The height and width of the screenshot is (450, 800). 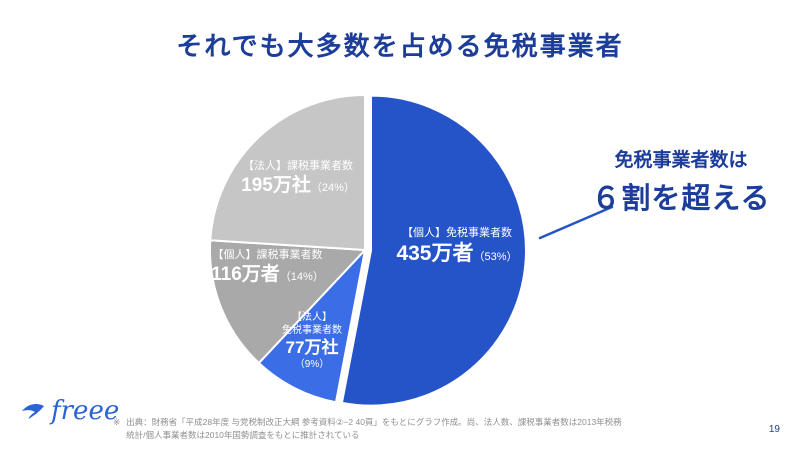 I want to click on annotation-line2: ６割を超える, so click(x=681, y=199).